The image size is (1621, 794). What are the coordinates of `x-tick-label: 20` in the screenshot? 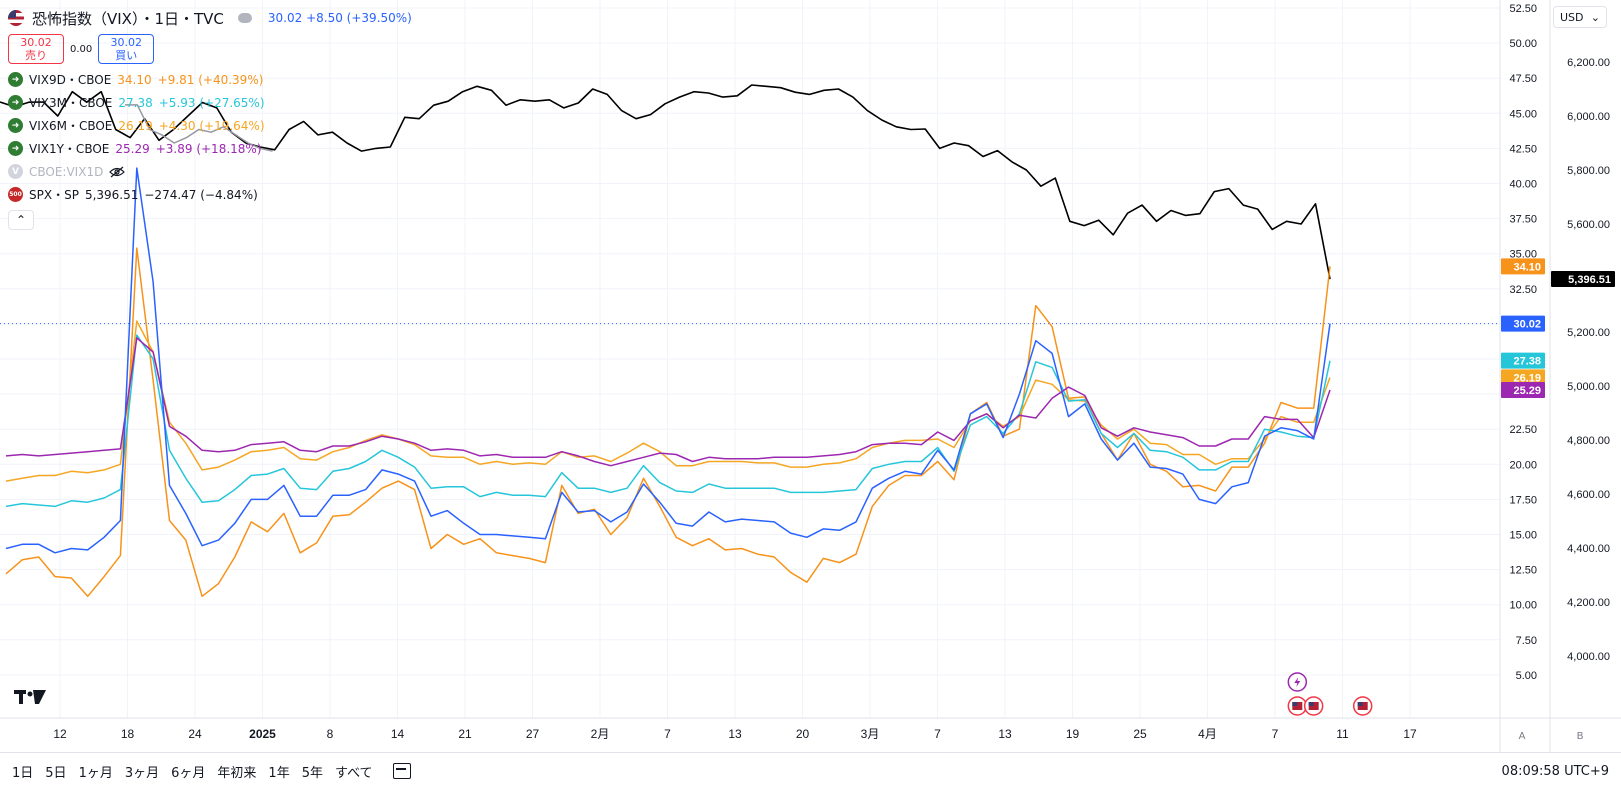 It's located at (803, 734).